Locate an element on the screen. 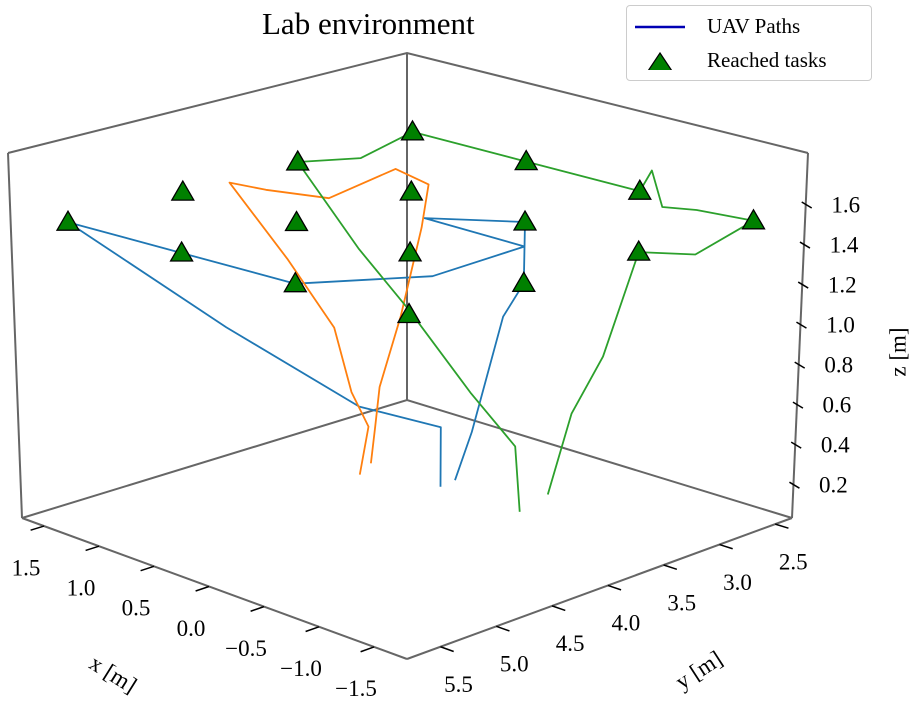  y-axis-line is located at coordinates (599, 588).